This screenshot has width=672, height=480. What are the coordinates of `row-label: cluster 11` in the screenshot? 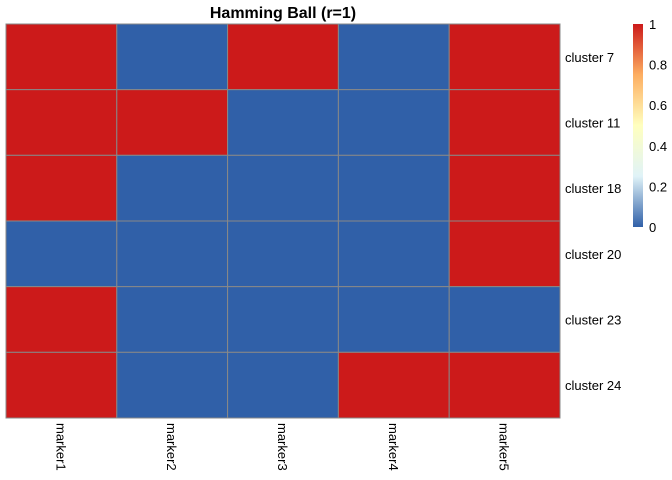 It's located at (592, 123).